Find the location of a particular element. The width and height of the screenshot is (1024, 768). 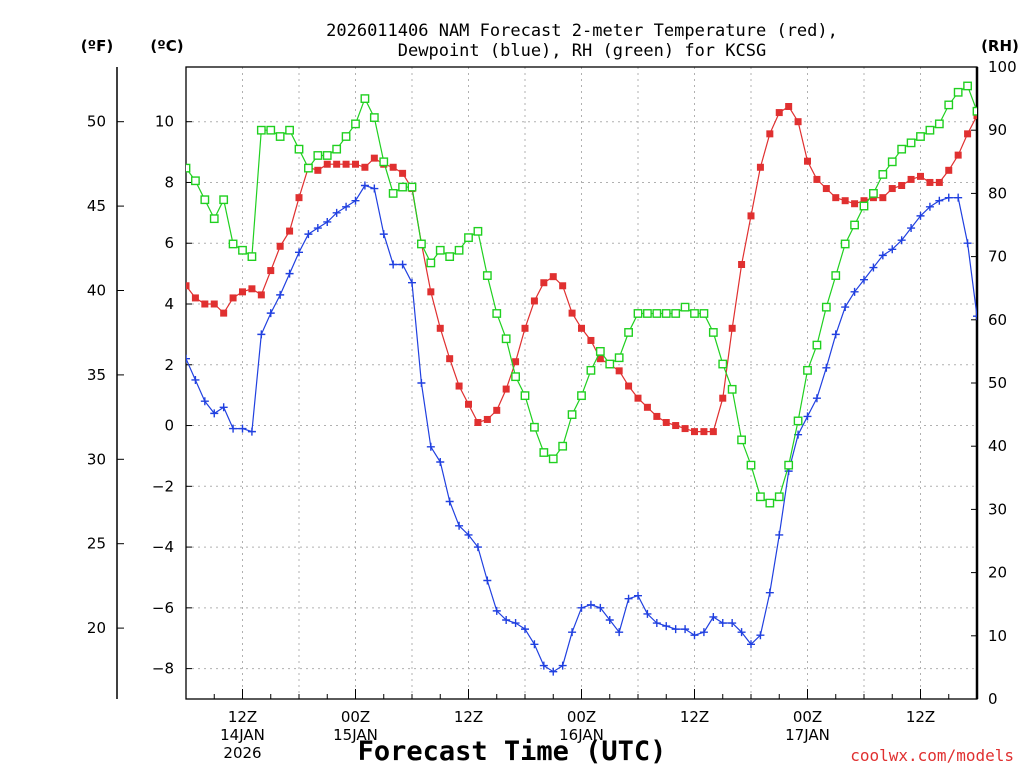

x-tick-label: 15JAN is located at coordinates (355, 735).